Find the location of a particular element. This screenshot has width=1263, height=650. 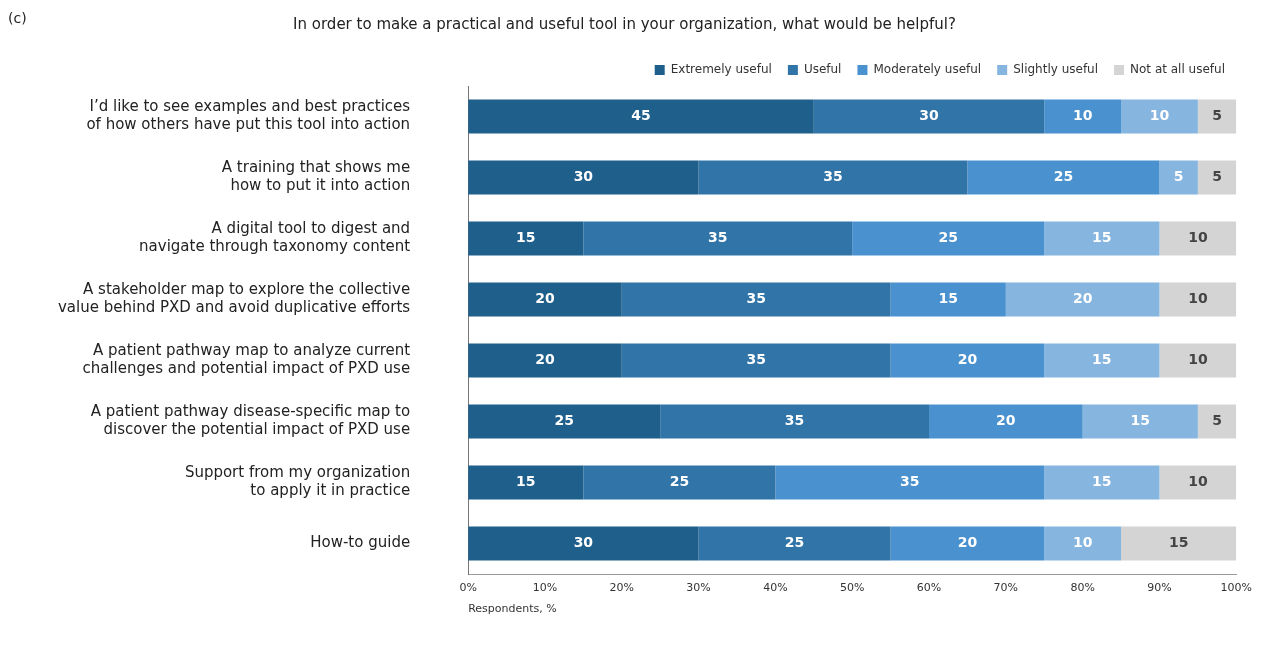

y-tick-label: How-to guide is located at coordinates (360, 542).